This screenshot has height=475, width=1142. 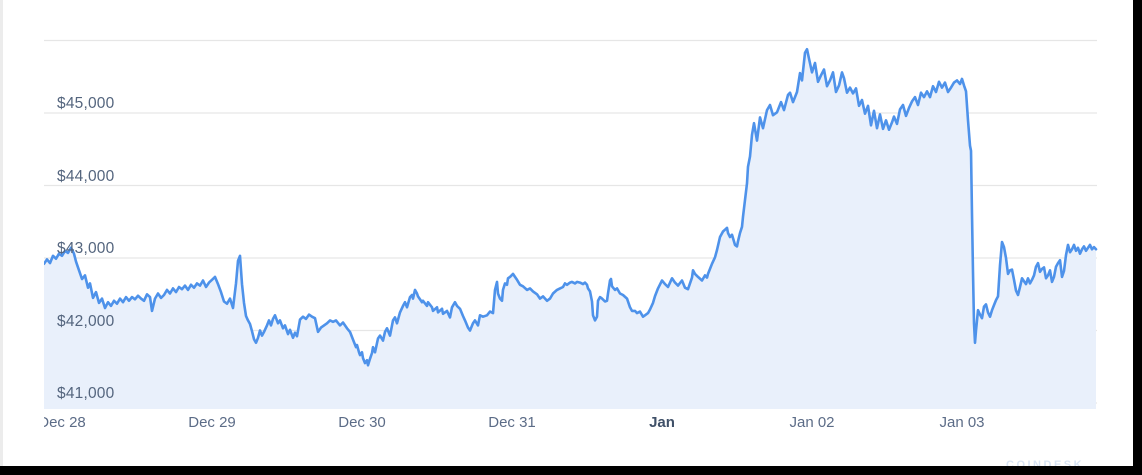 I want to click on x-axis-label-dec-30: Dec 30, so click(x=362, y=422).